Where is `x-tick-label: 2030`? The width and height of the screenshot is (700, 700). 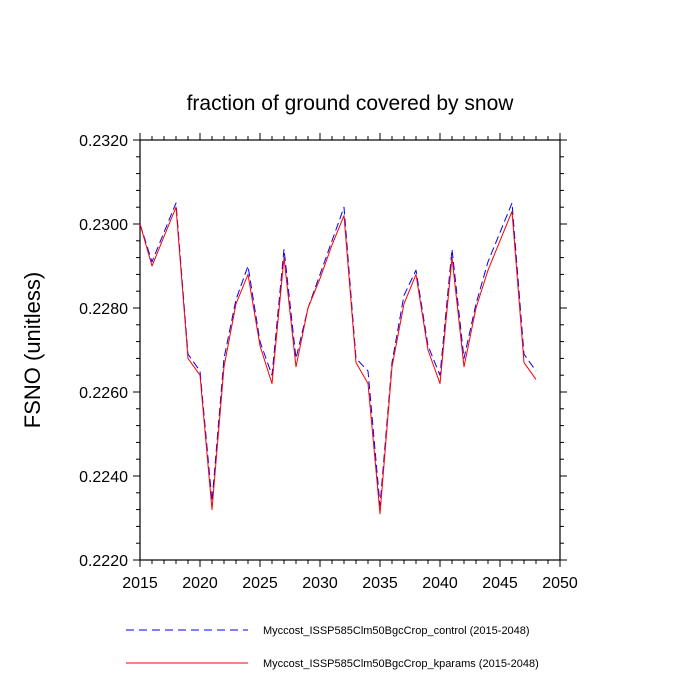 x-tick-label: 2030 is located at coordinates (320, 583).